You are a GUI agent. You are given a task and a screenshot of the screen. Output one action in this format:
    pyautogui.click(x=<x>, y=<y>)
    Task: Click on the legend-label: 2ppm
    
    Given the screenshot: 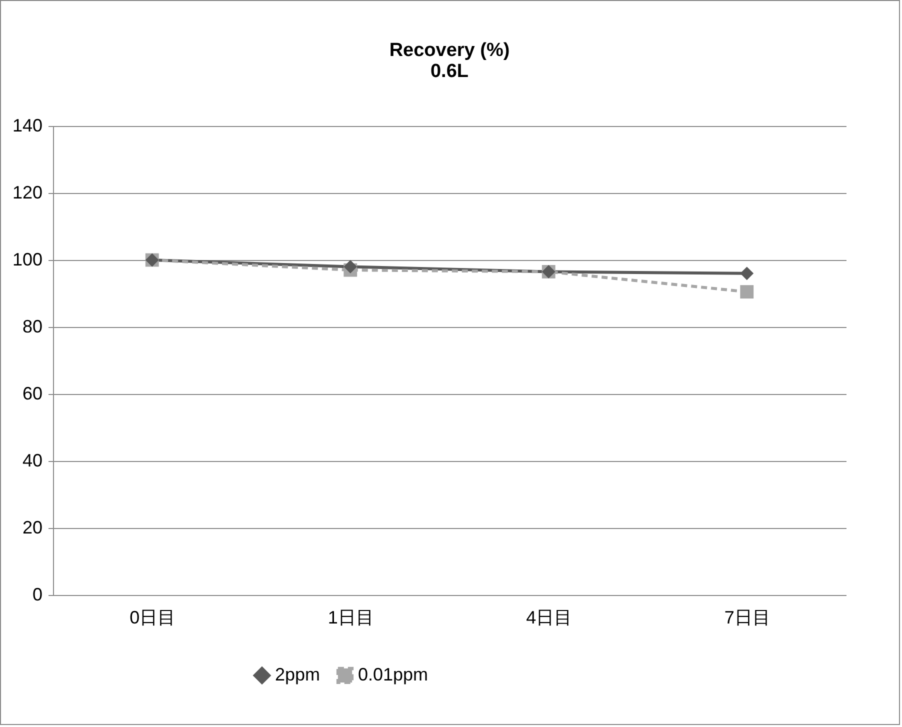 What is the action you would take?
    pyautogui.click(x=297, y=674)
    